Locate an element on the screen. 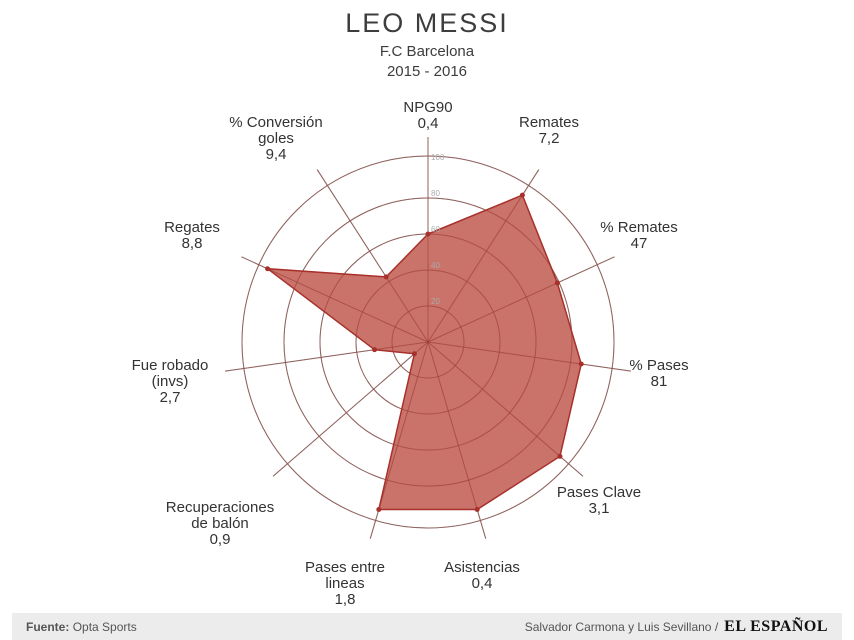 The image size is (854, 640). axis-label: % Pases 81 is located at coordinates (659, 374).